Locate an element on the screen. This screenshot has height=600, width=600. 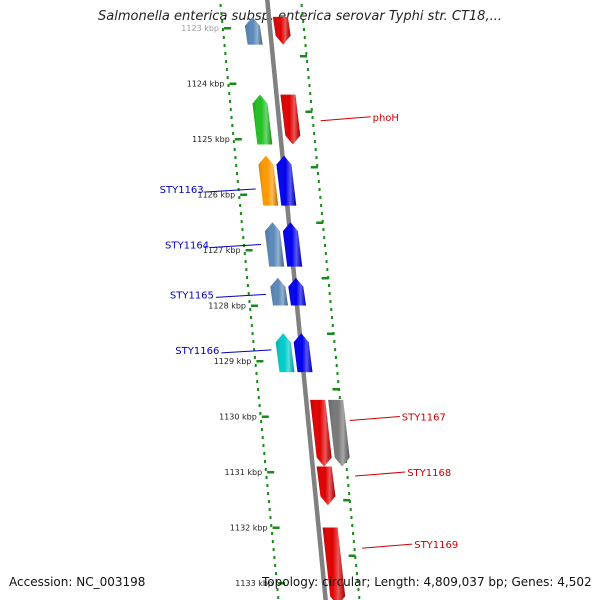
gene-label-text: STY1169 is located at coordinates (436, 545).